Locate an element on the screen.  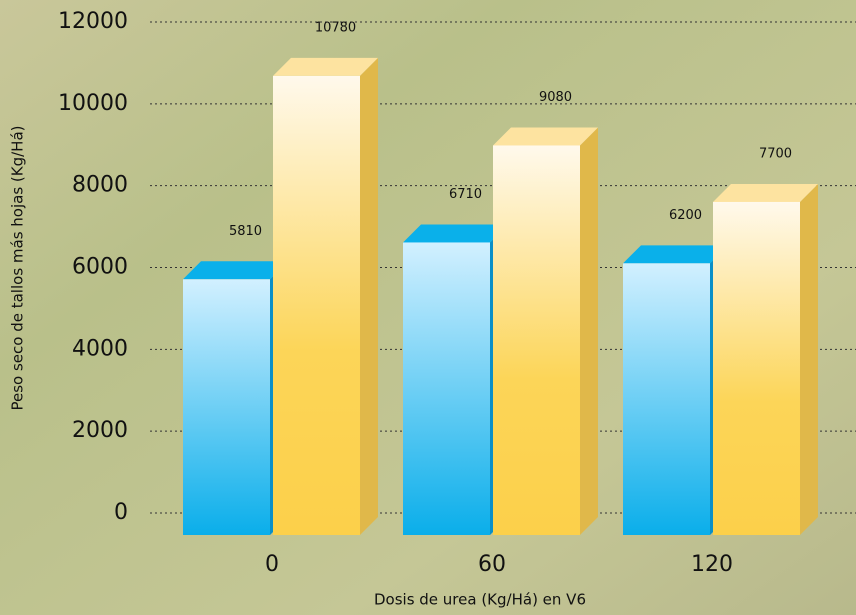
x-tick-label: 0 is located at coordinates (272, 564).